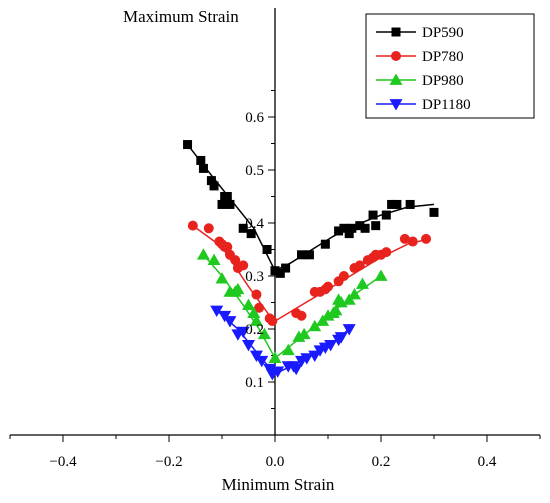  I want to click on y-tick-label: 0.6, so click(254, 118).